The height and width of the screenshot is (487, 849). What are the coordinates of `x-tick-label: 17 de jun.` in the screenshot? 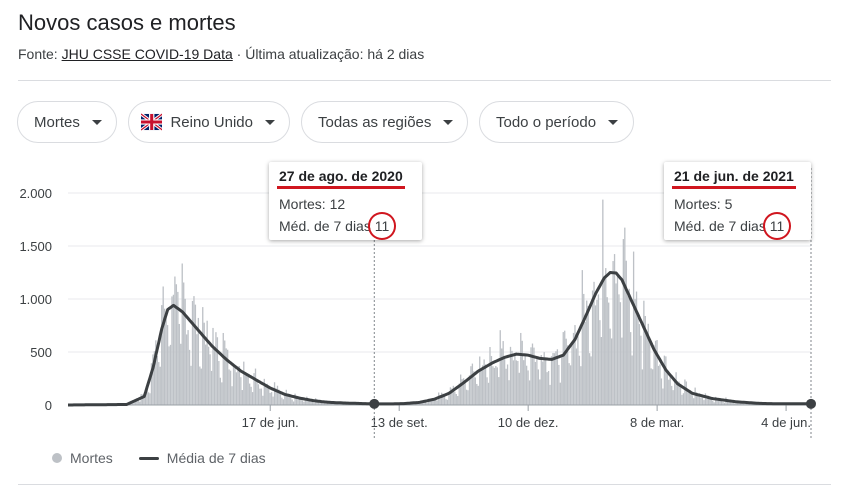 It's located at (270, 422).